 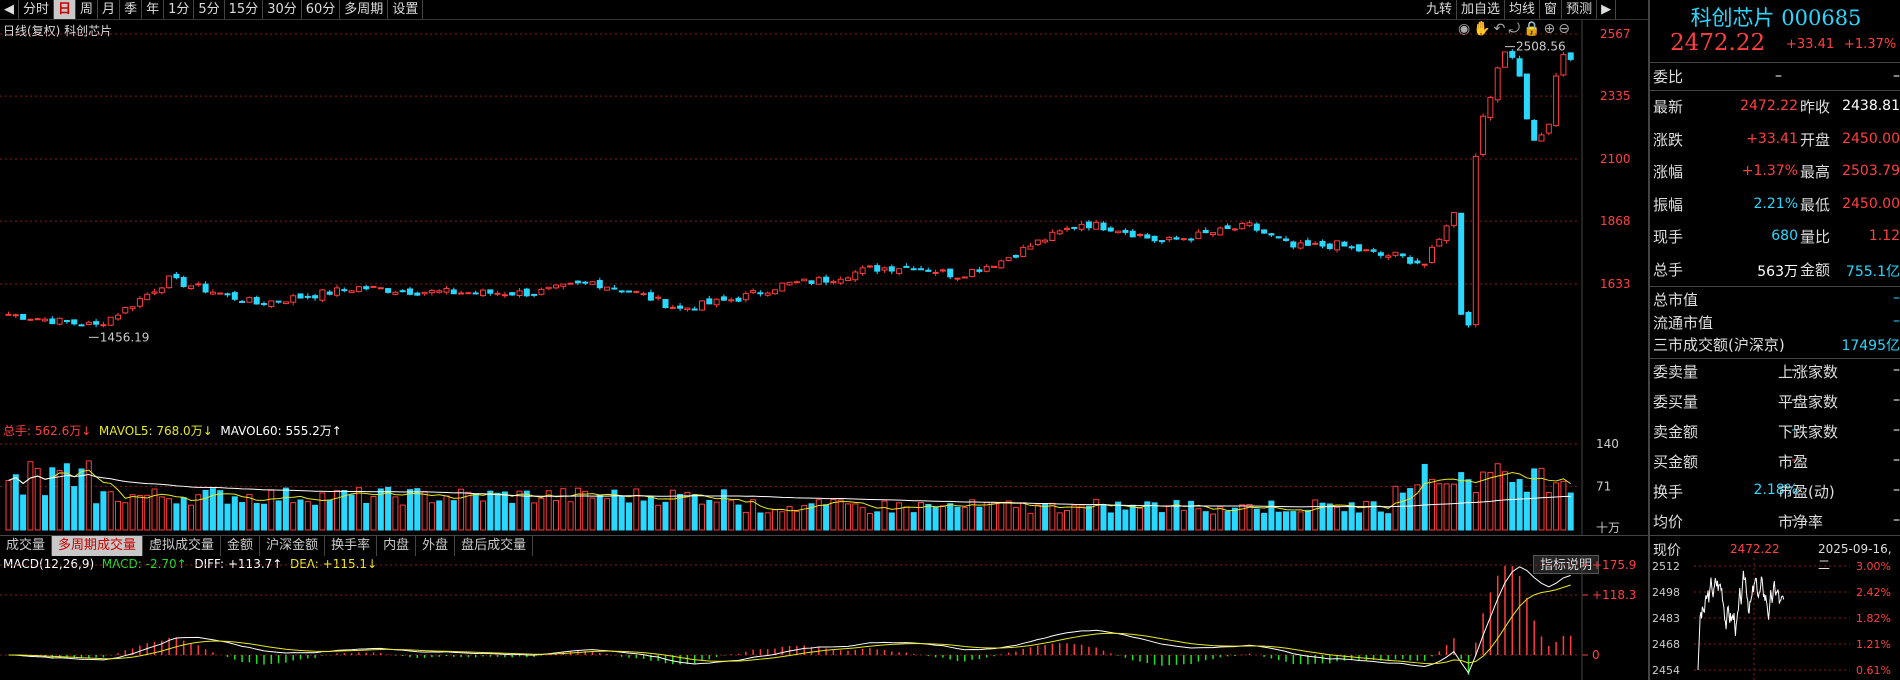 I want to click on volume-tab-4: 沪深金额, so click(x=293, y=546).